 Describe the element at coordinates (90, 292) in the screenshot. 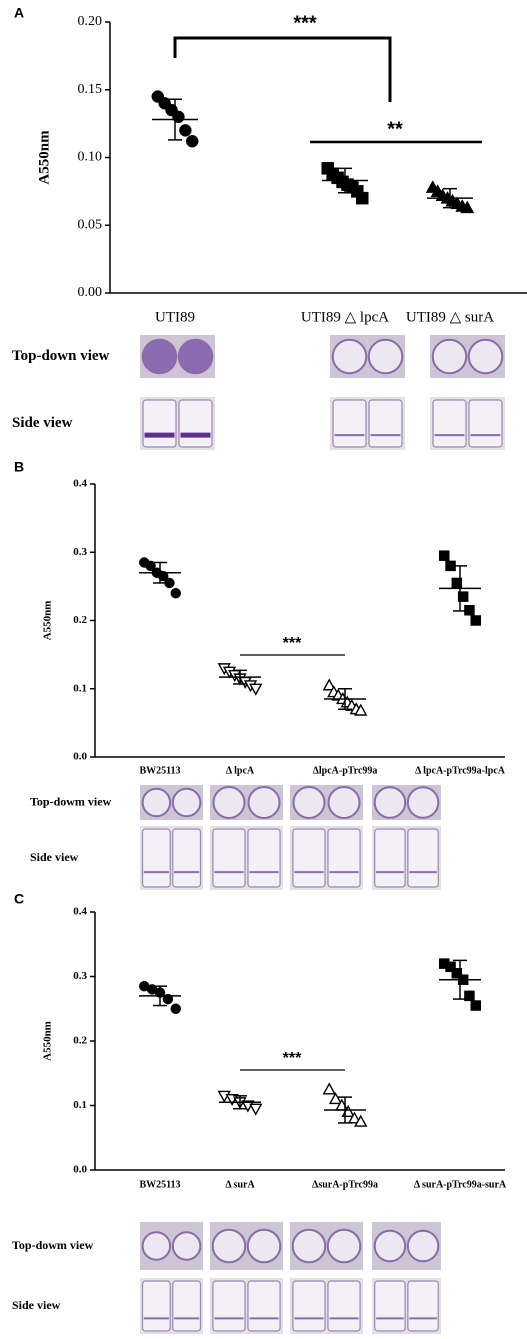

I see `y-tick-label: 0.00` at that location.